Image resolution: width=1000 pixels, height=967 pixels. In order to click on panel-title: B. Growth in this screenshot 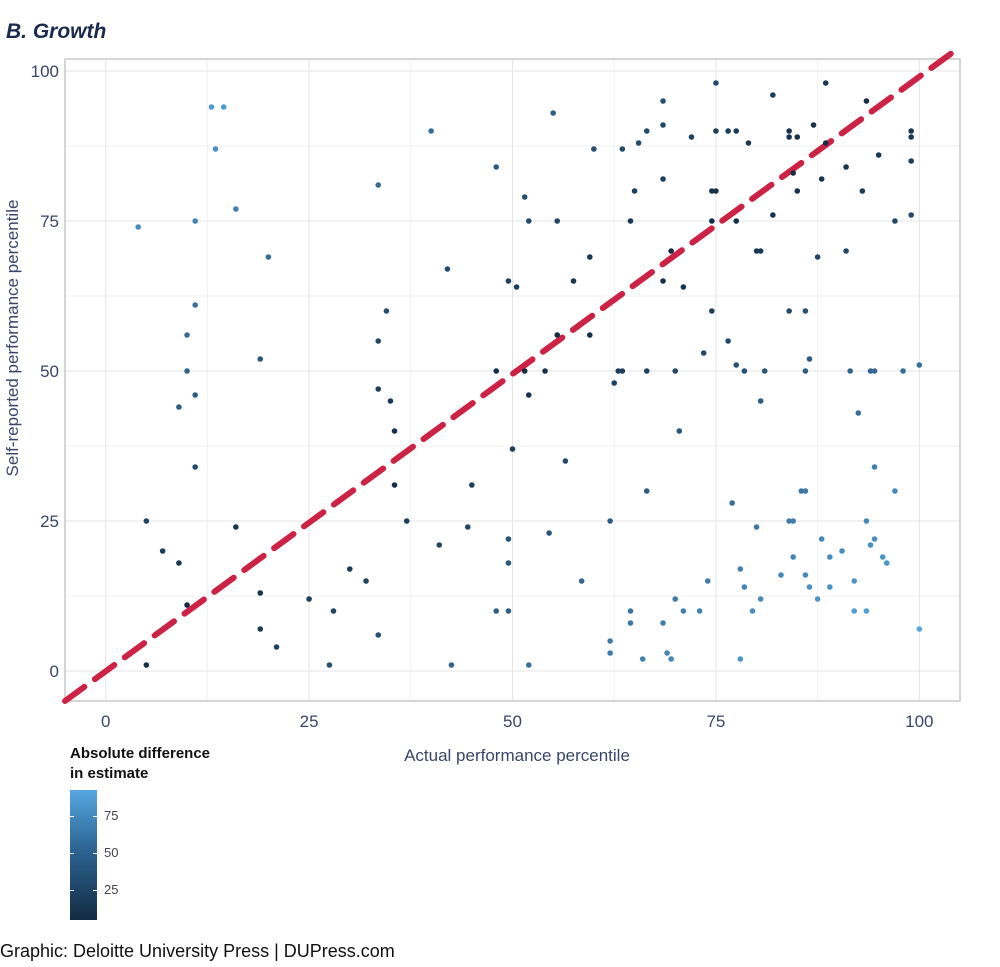, I will do `click(56, 31)`.